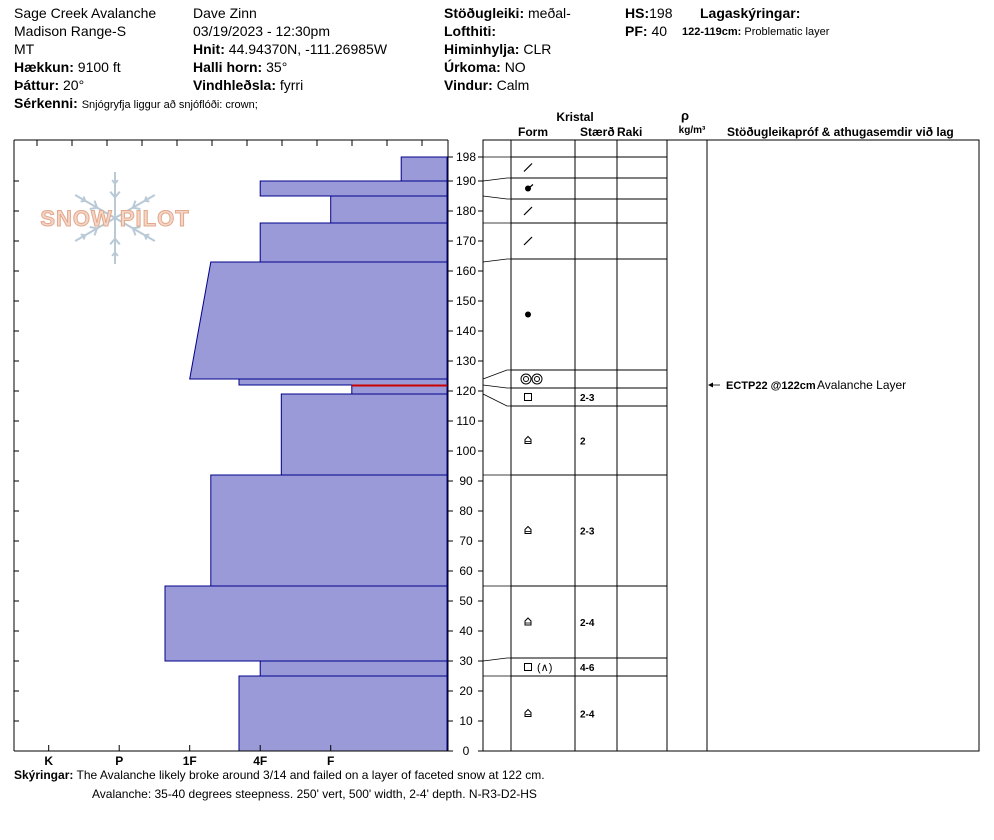 The height and width of the screenshot is (840, 994). Describe the element at coordinates (787, 32) in the screenshot. I see `legend-text: Problematic layer` at that location.